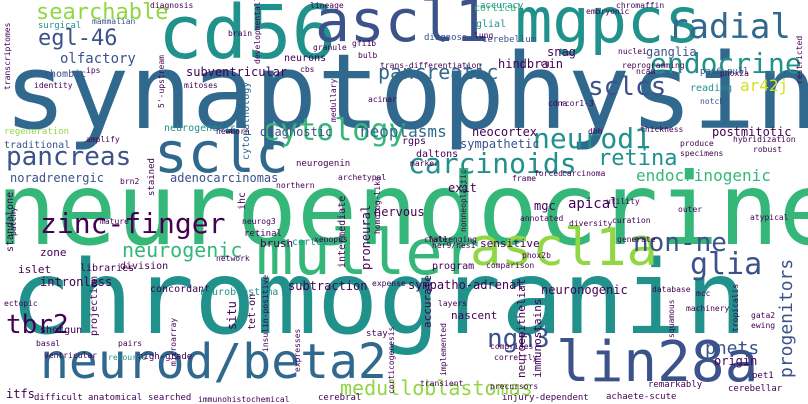 Image resolution: width=808 pixels, height=404 pixels. I want to click on word-medulloblastomas: medulloblastomas, so click(436, 388).